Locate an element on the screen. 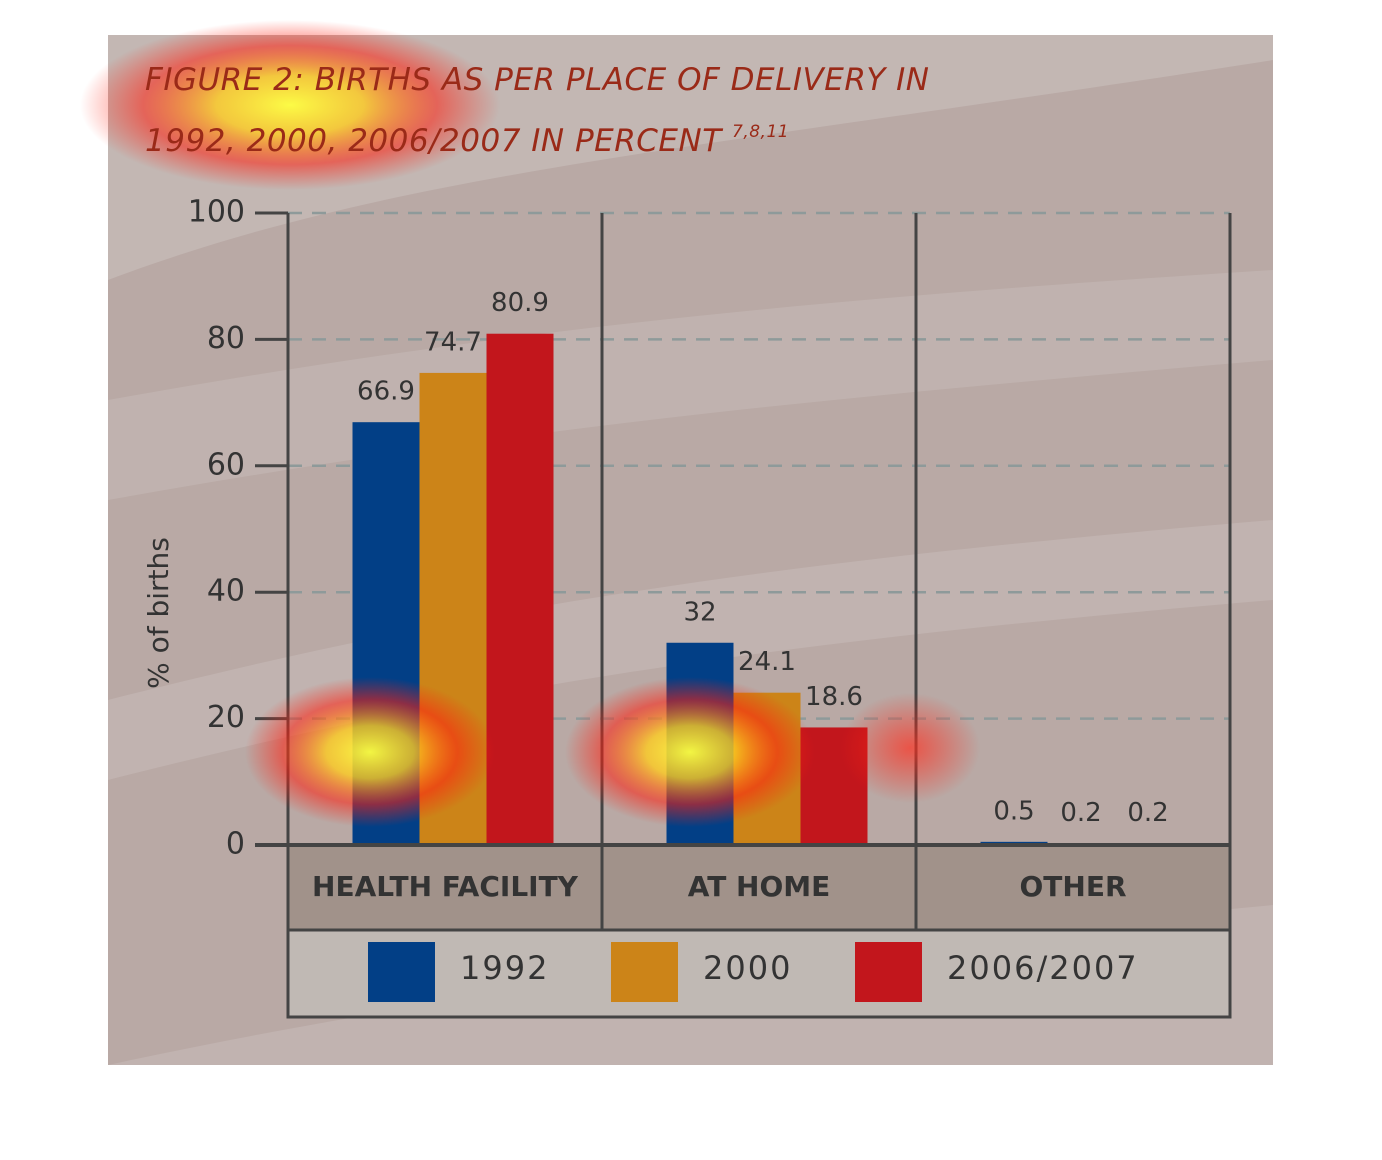 The width and height of the screenshot is (1382, 1160). legend-label: 2000 is located at coordinates (747, 968).